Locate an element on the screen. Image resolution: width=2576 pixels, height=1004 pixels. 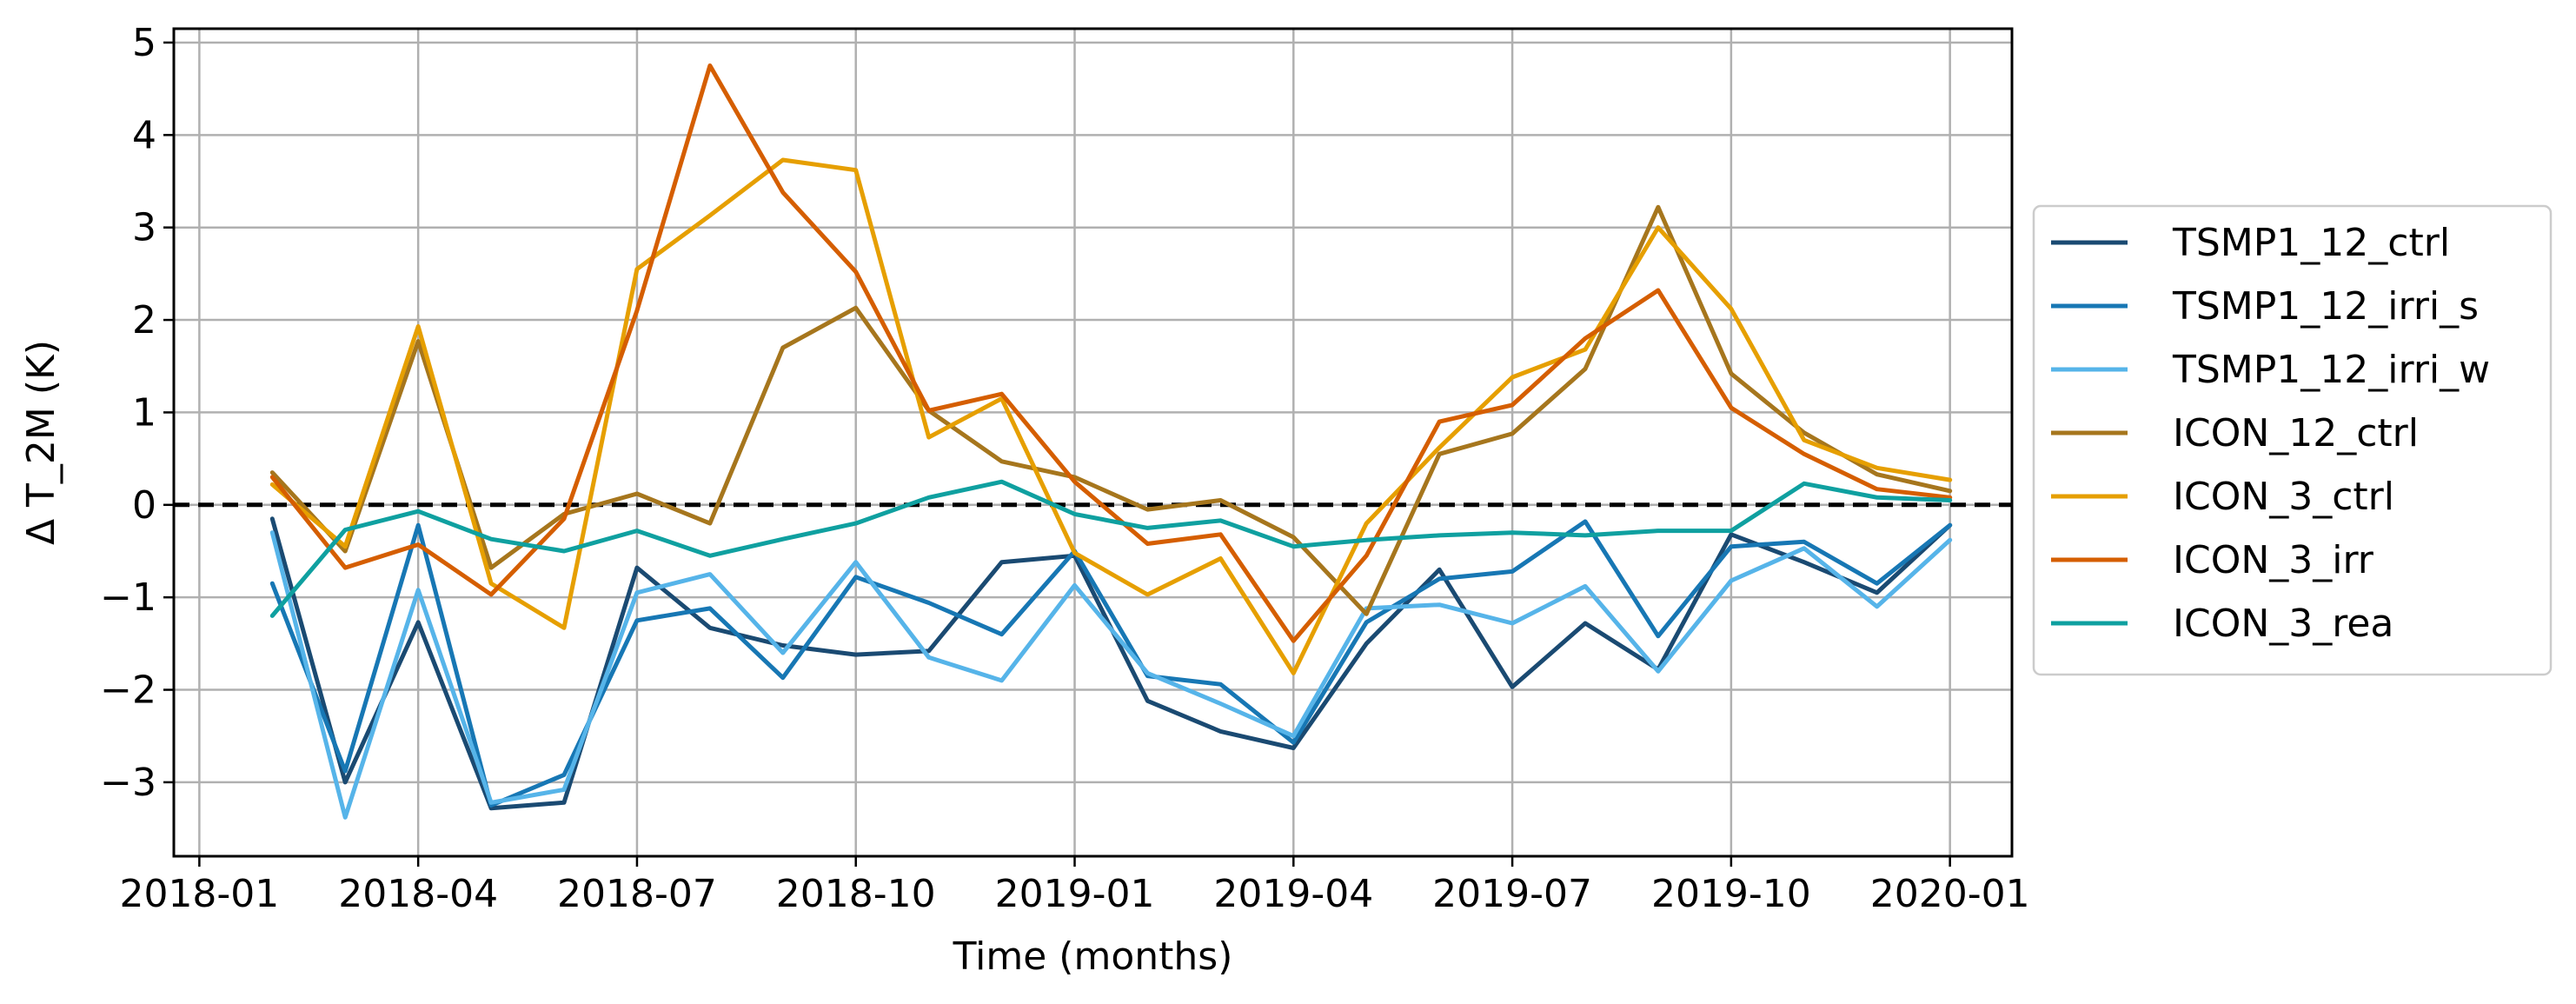
legend-label-icon-3-irr: ICON_3_irr is located at coordinates (2273, 560).